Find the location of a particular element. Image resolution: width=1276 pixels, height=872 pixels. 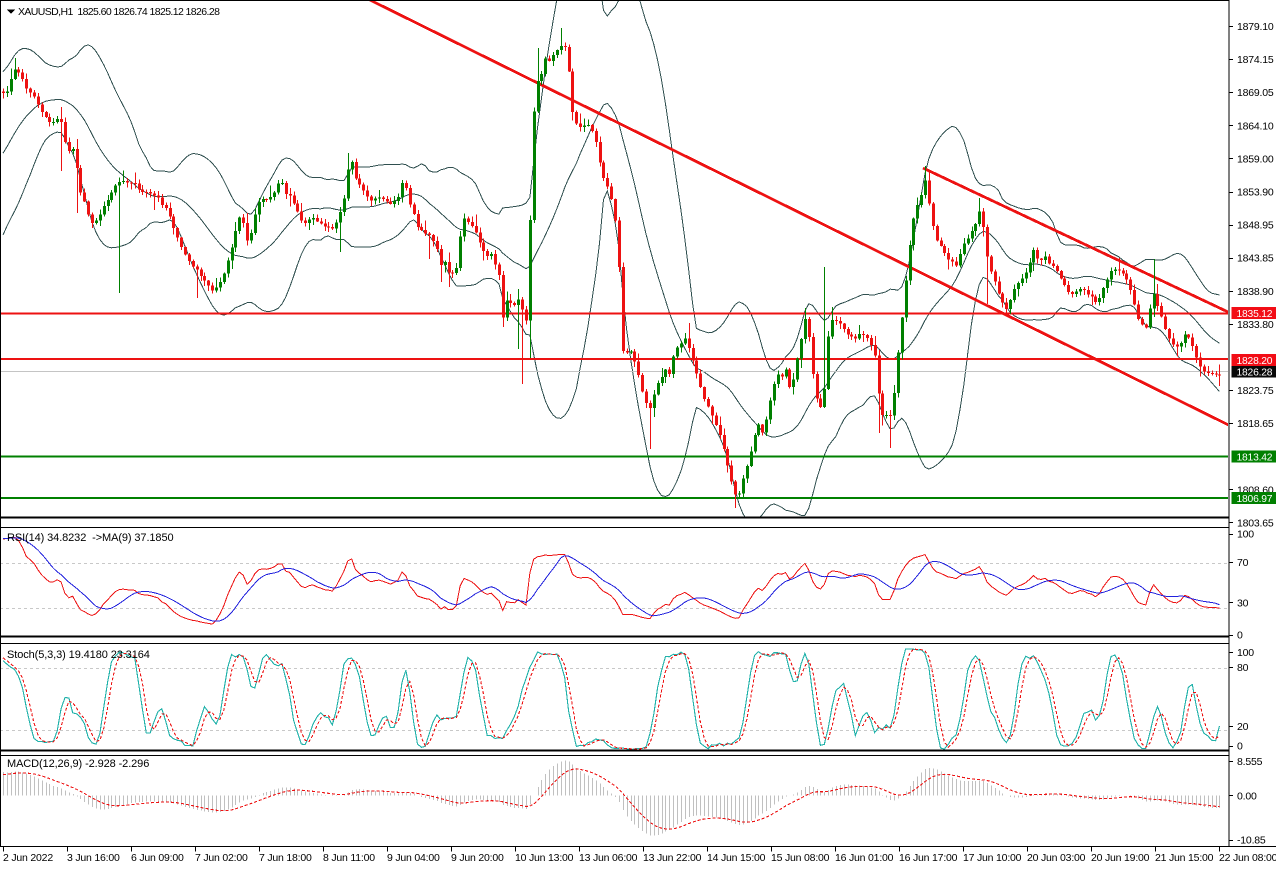

svg-text: 10 Jun 13:00 is located at coordinates (544, 858).